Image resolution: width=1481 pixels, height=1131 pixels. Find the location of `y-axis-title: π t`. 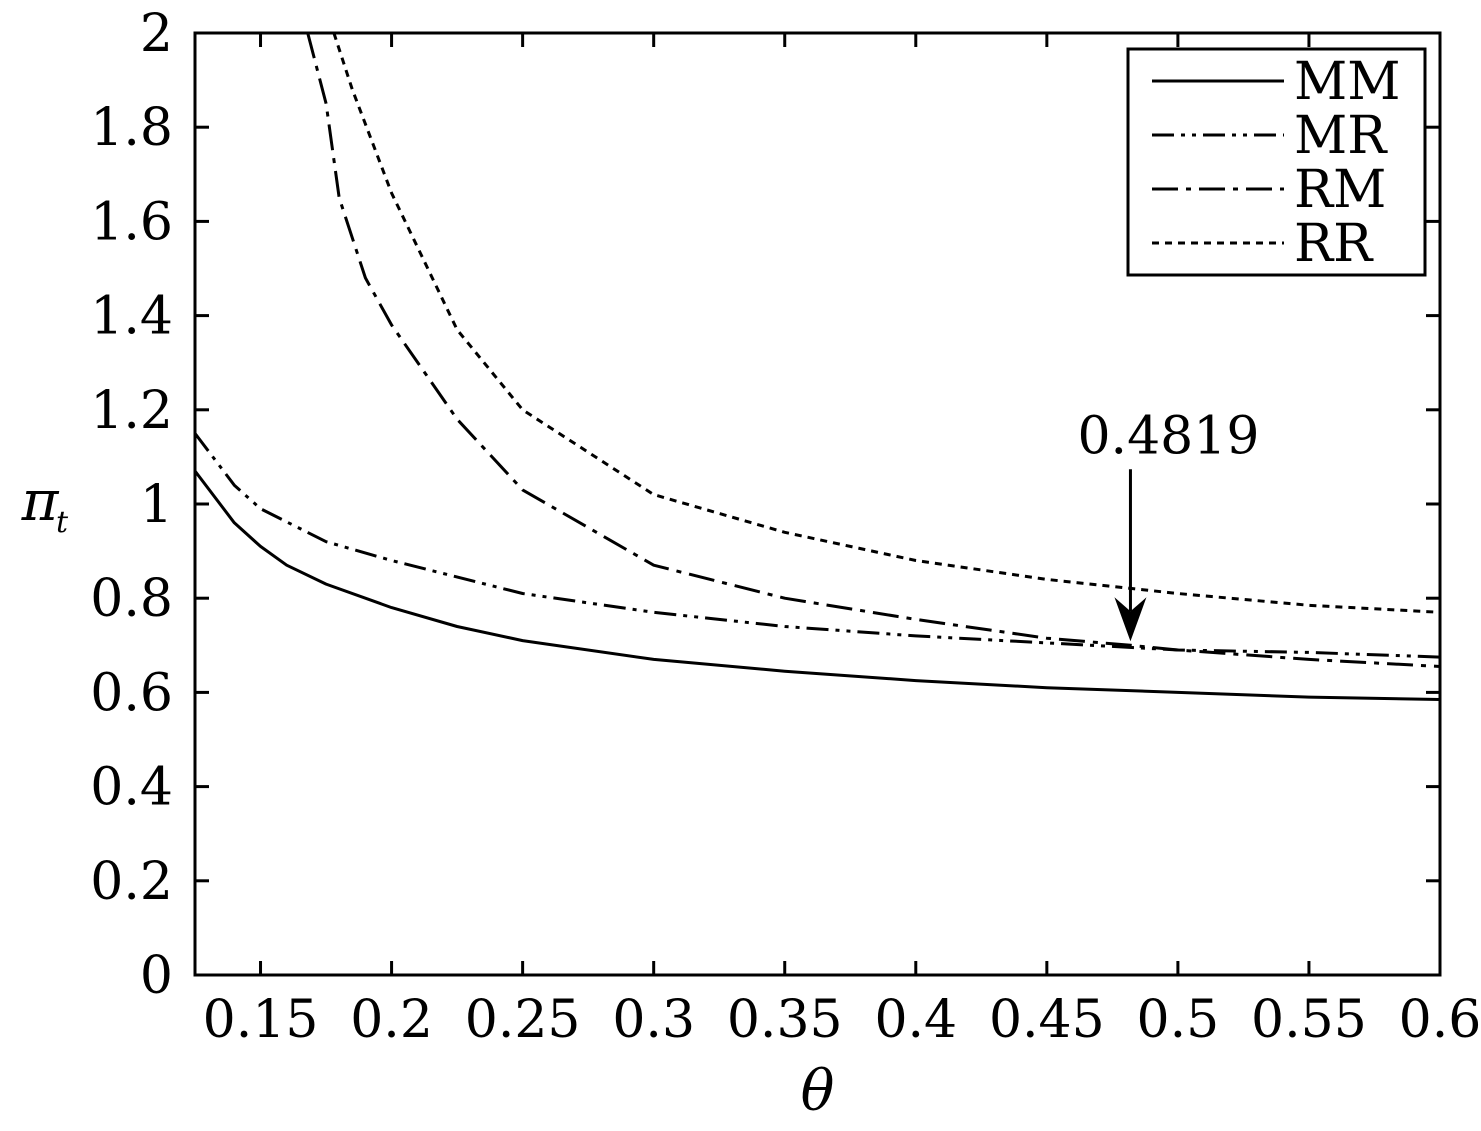

y-axis-title: π t is located at coordinates (45, 504).